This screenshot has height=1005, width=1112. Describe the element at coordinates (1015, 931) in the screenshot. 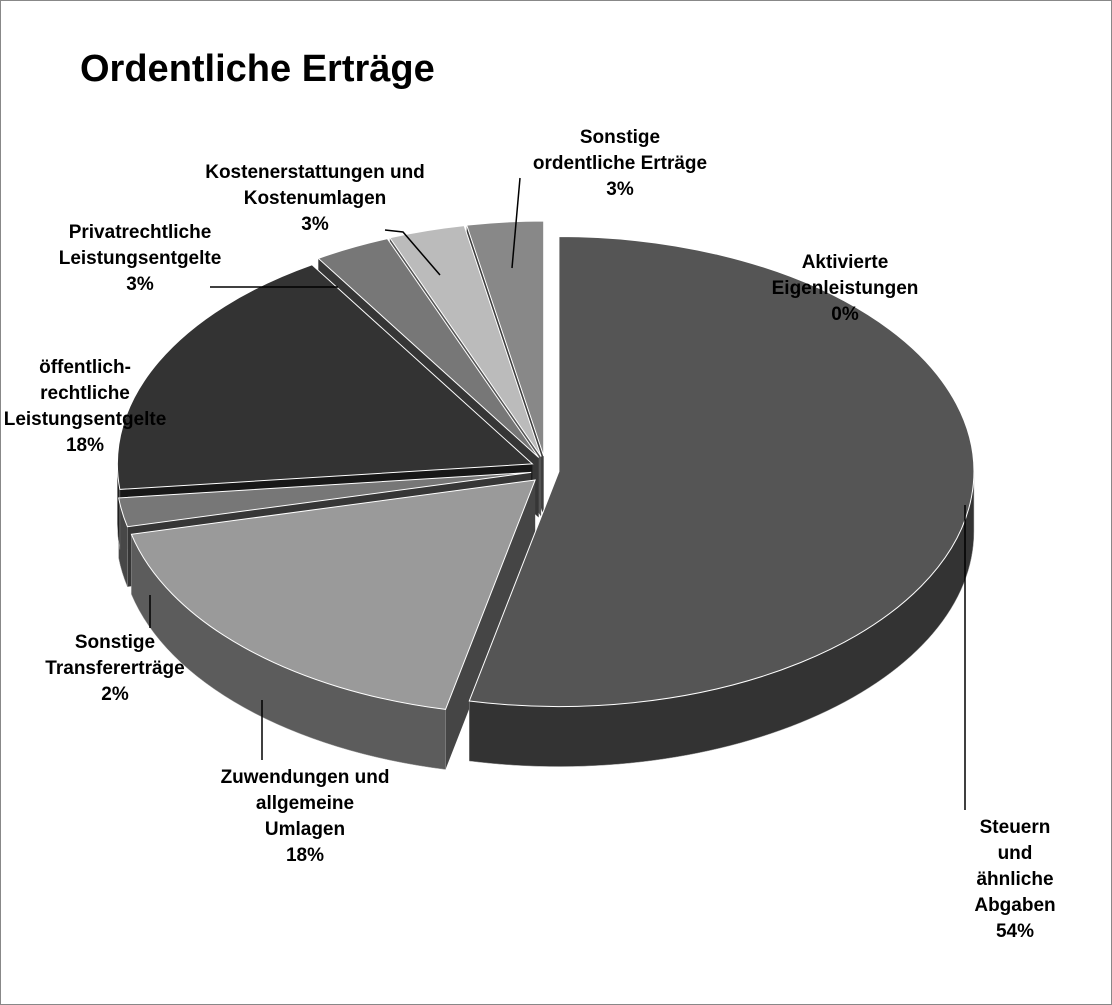

I see `value-label: 54%` at that location.